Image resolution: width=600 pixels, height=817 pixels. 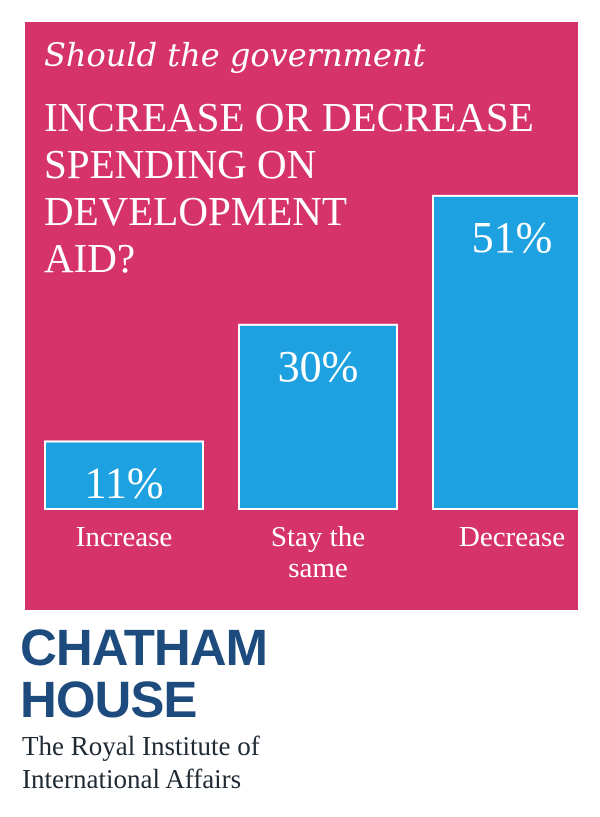 I want to click on bar-decrease, so click(x=505, y=352).